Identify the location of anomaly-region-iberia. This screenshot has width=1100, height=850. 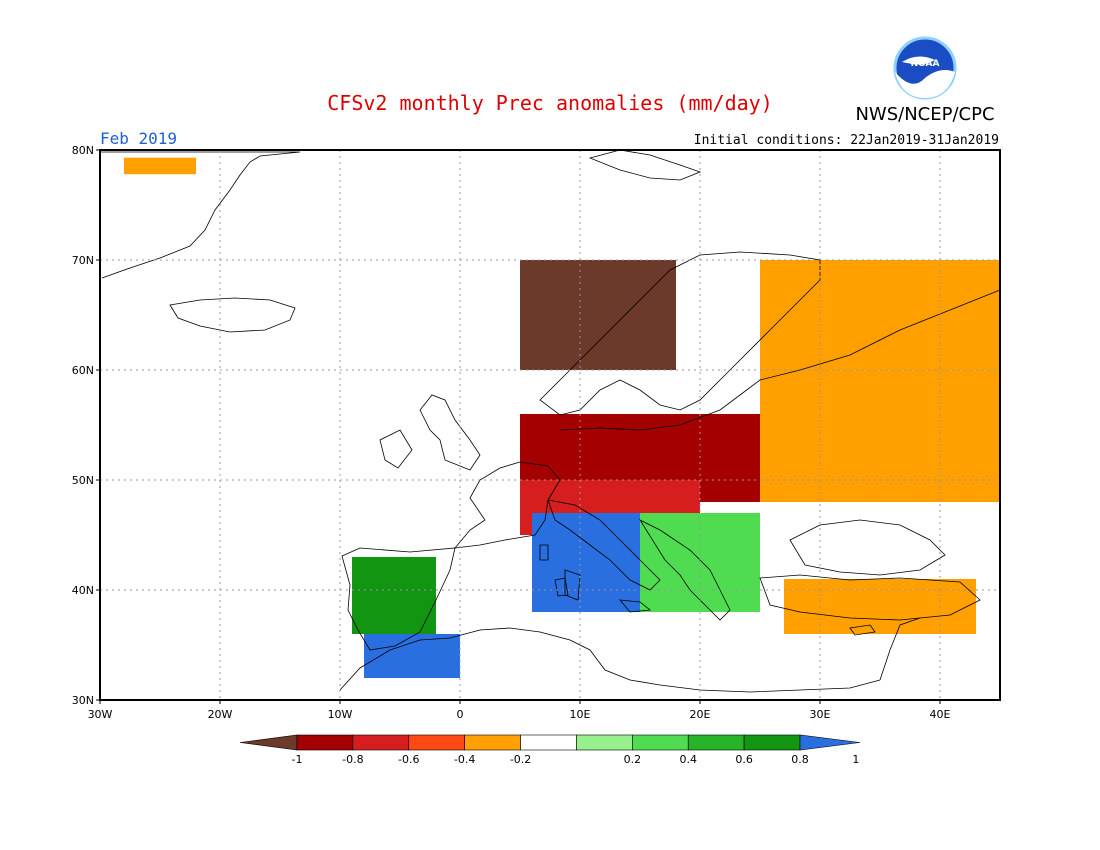
(394, 595).